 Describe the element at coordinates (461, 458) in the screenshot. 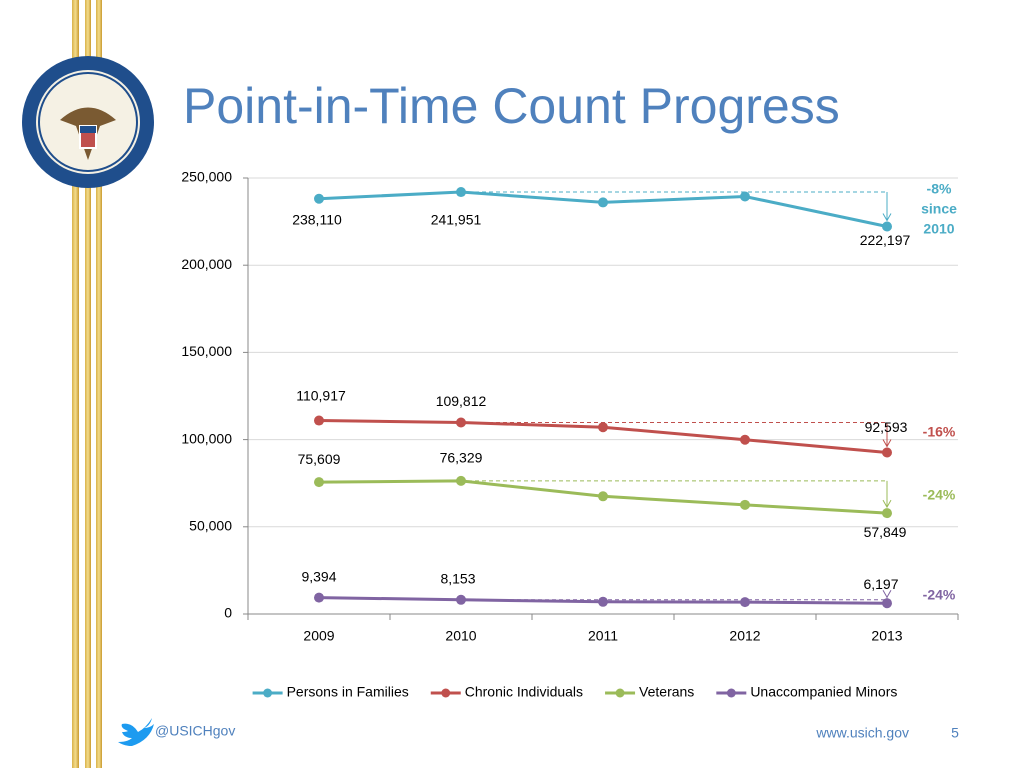

I see `value-label: 76,329` at that location.